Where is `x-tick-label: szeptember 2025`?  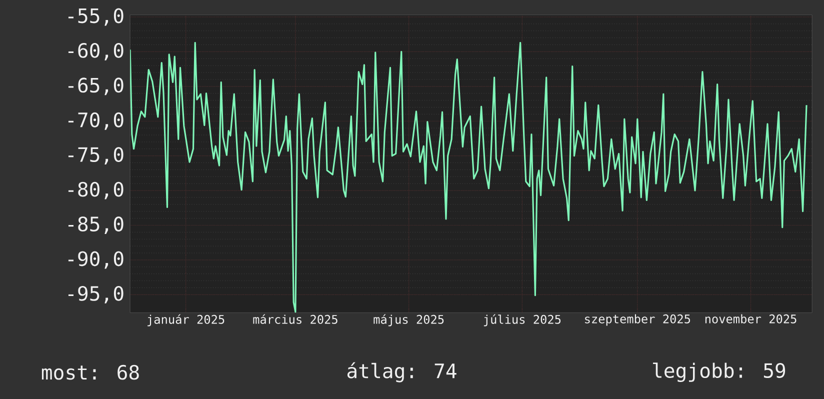 x-tick-label: szeptember 2025 is located at coordinates (637, 320).